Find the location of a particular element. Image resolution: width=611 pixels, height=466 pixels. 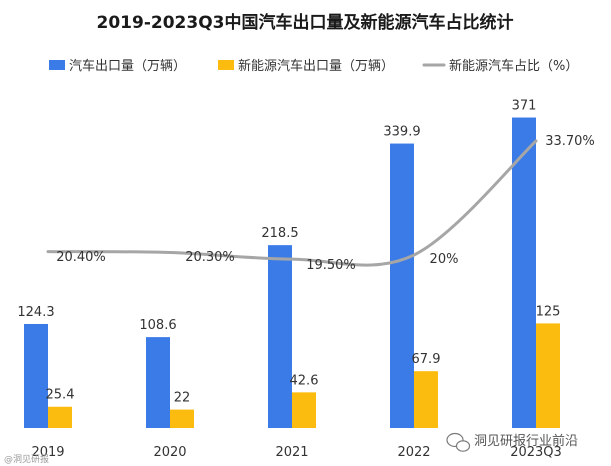

nev-export-value-label-2019: 25.4 is located at coordinates (60, 395).